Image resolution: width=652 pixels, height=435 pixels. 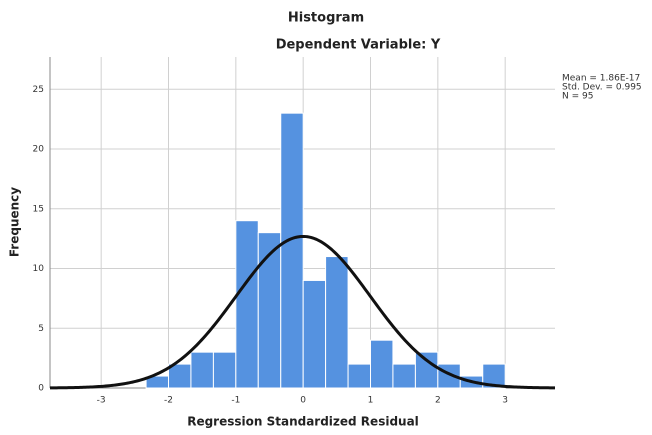 I want to click on stat-label: Mean = 1.86E-17, so click(x=601, y=79).